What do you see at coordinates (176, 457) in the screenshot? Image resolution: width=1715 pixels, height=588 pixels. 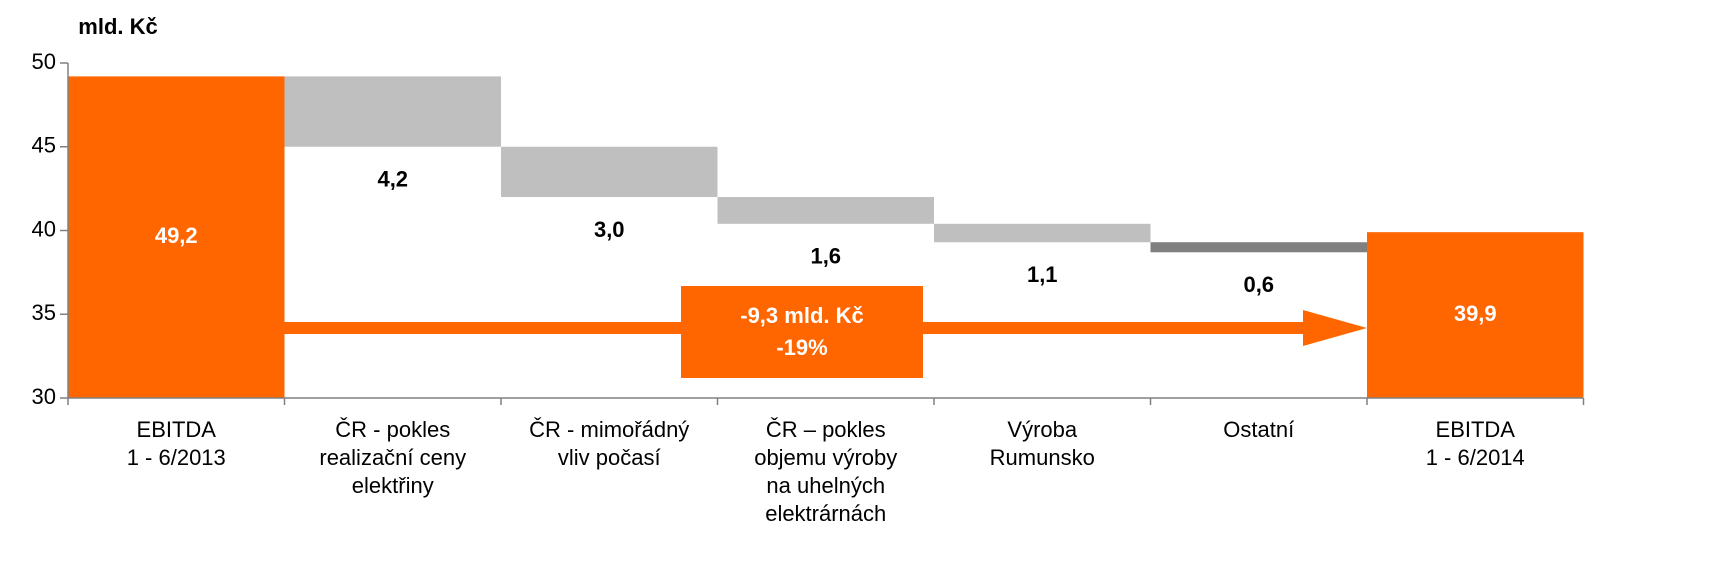 I see `x-tick-label-line: 1 - 6/2013` at bounding box center [176, 457].